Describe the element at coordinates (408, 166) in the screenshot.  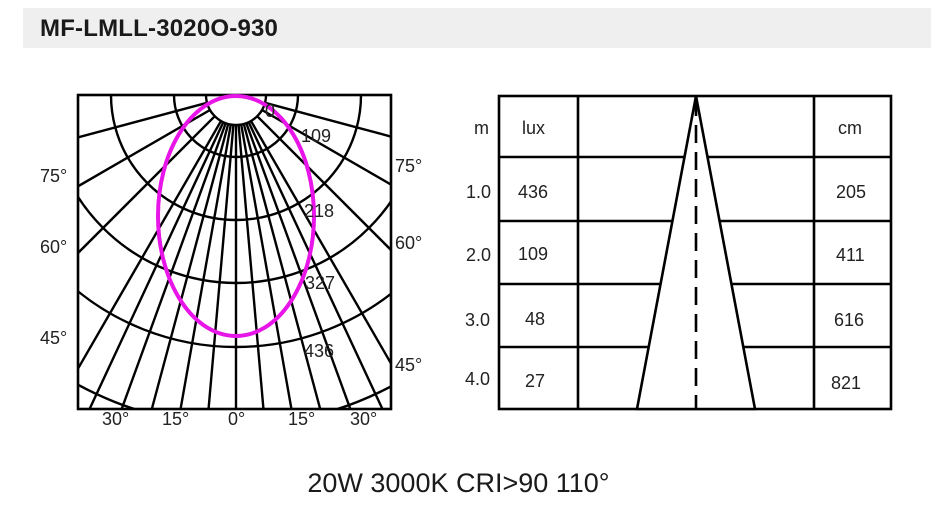
I see `angle-label-right-75: 75°` at that location.